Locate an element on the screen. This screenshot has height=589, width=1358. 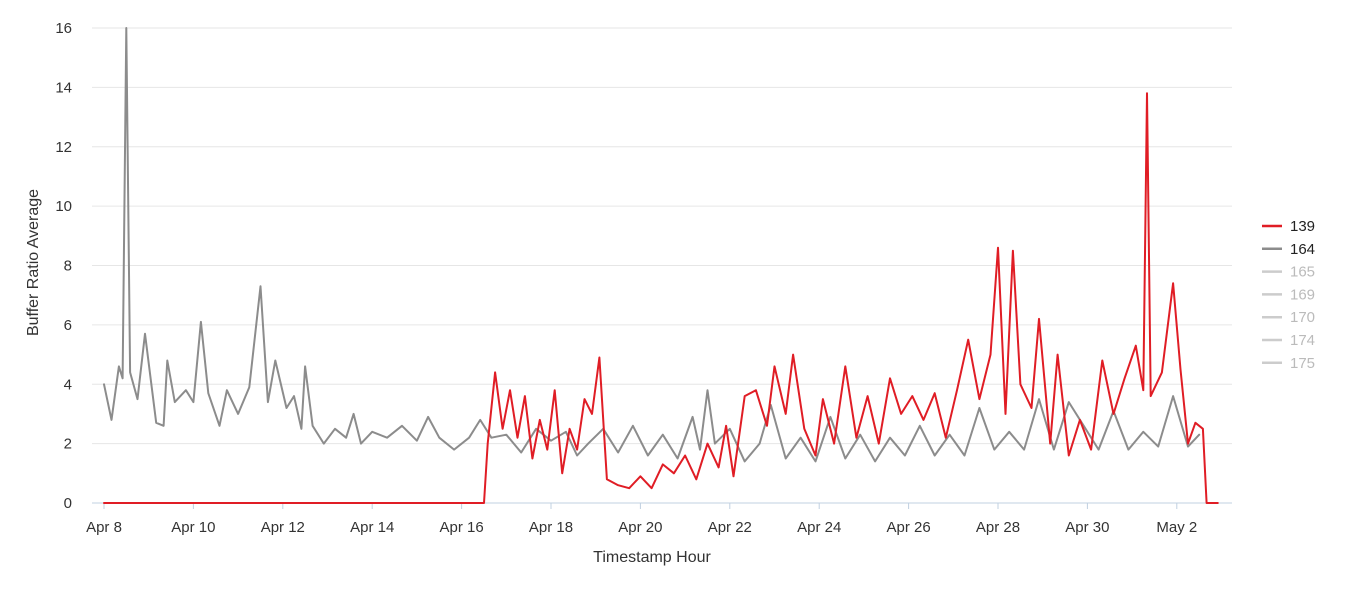
x-tick-label: Apr 14 is located at coordinates (372, 527).